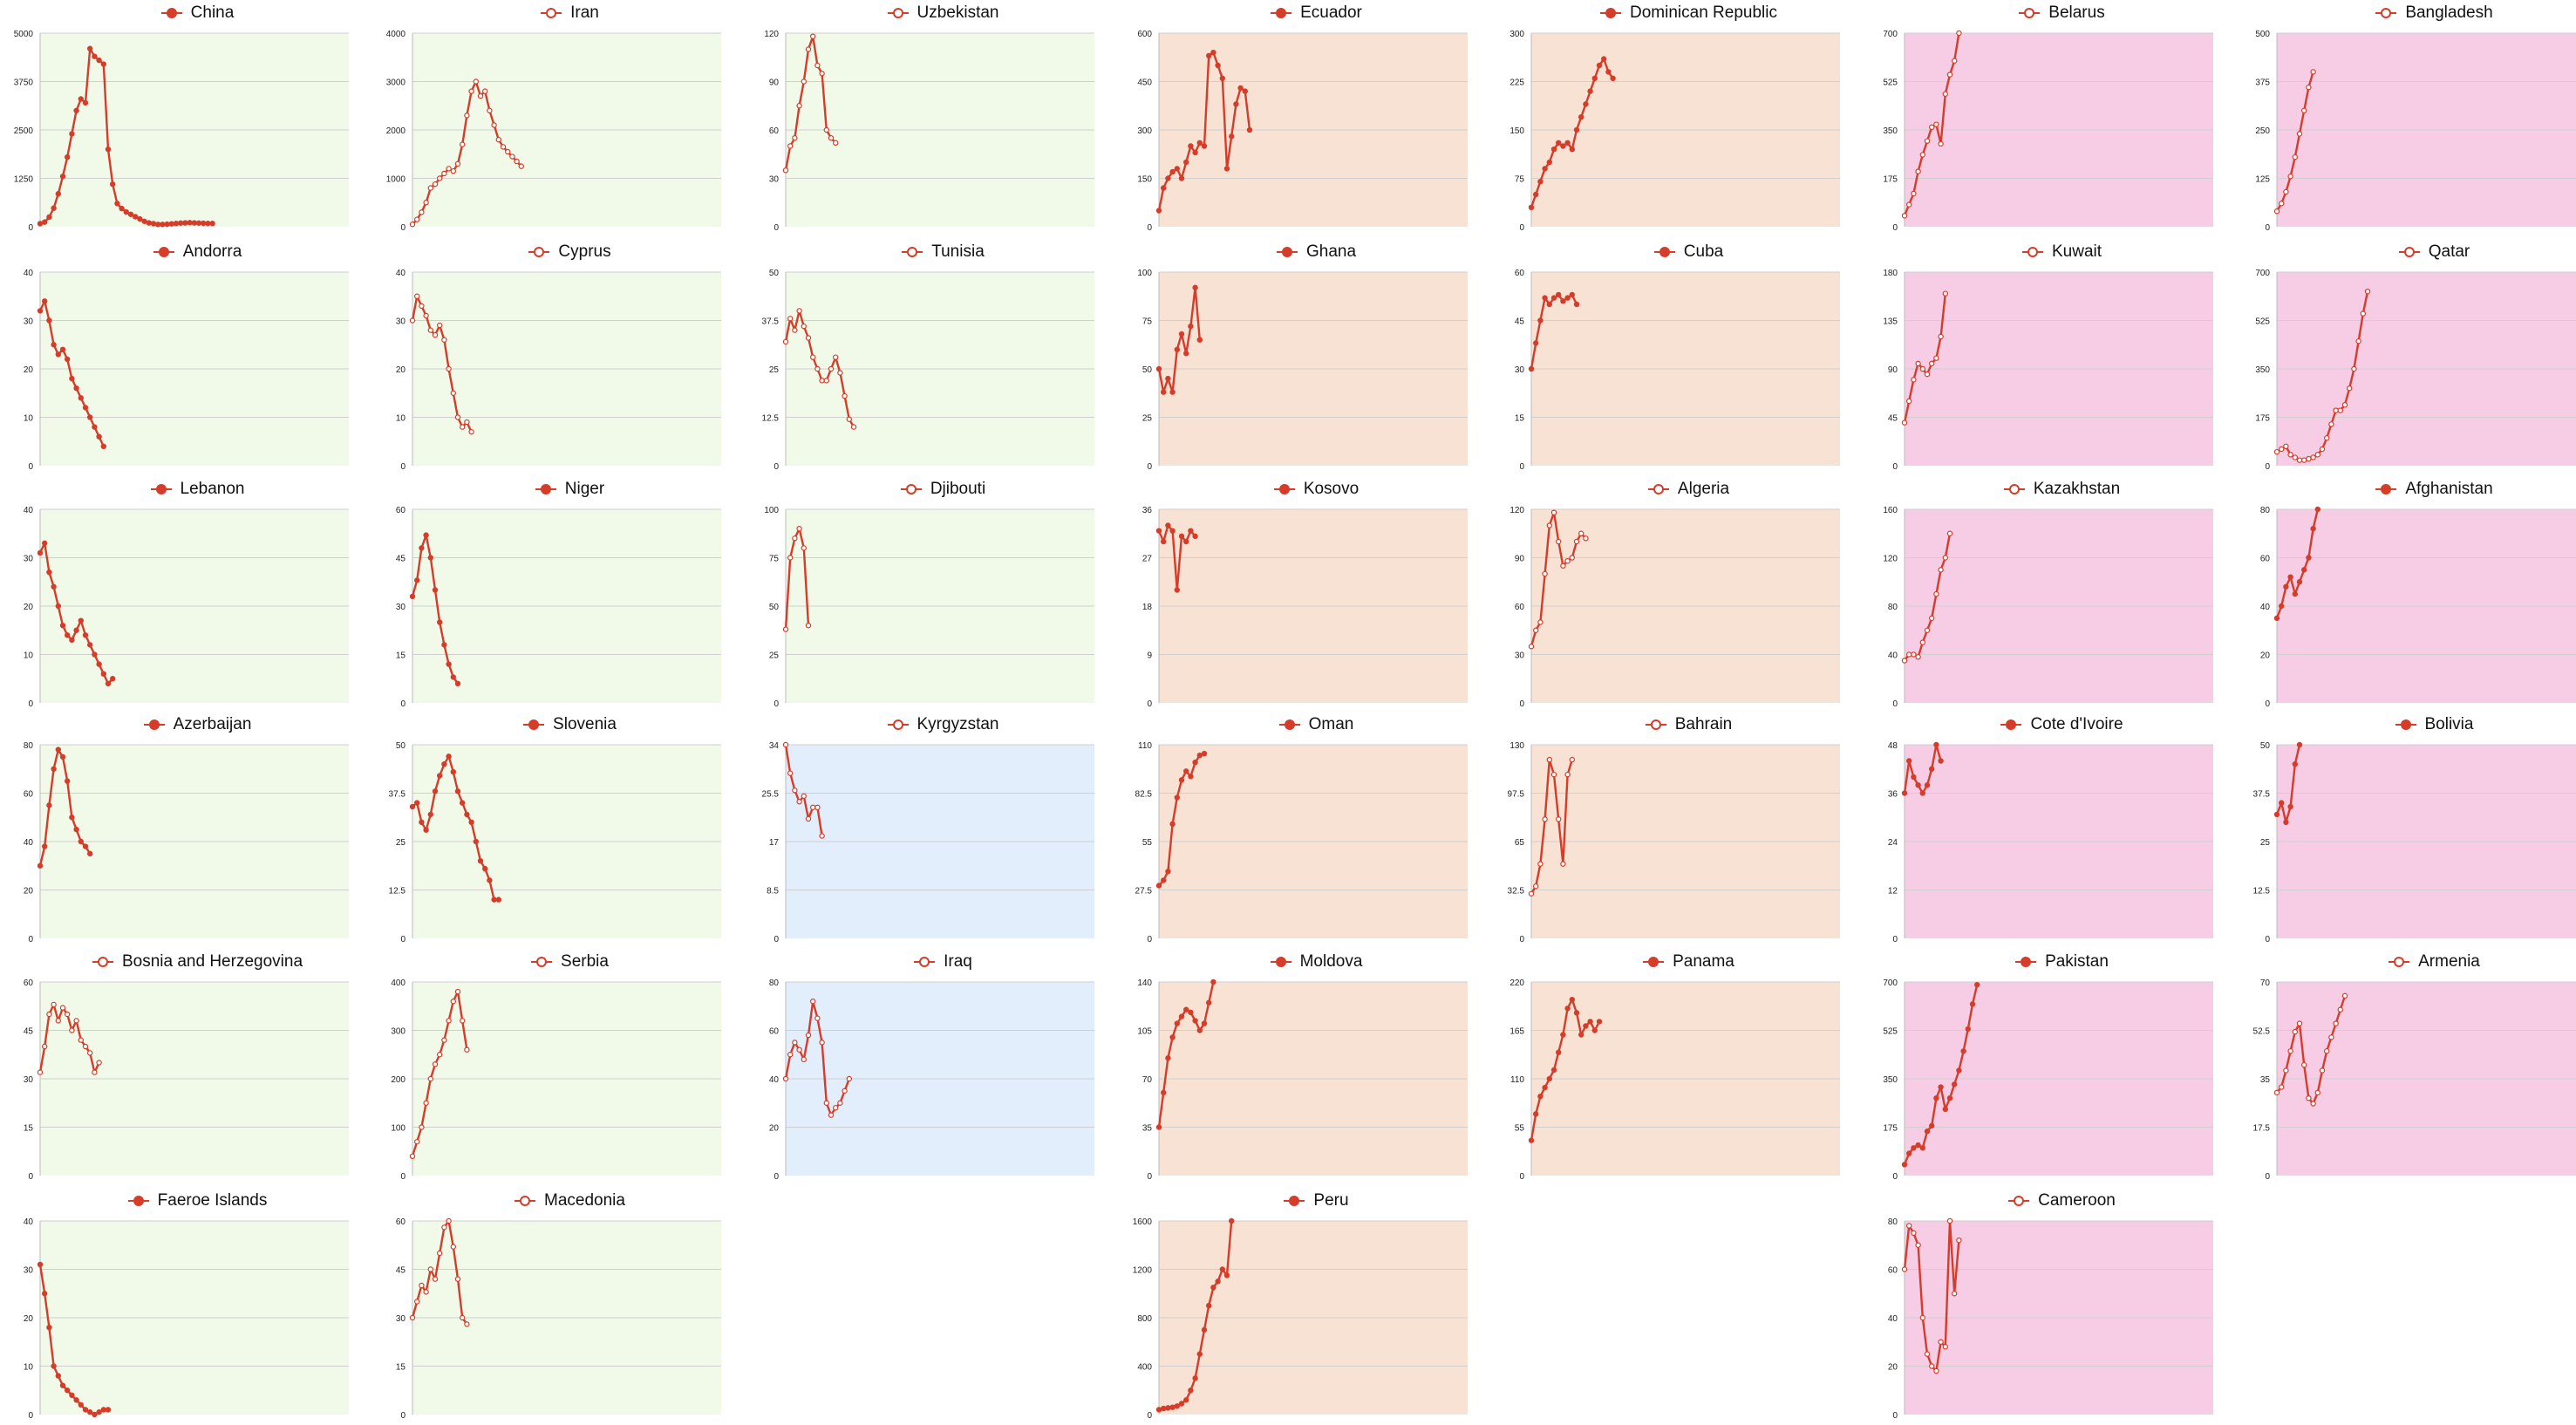 Image resolution: width=2576 pixels, height=1425 pixels. Describe the element at coordinates (398, 795) in the screenshot. I see `y-tick-label: 37.5` at that location.